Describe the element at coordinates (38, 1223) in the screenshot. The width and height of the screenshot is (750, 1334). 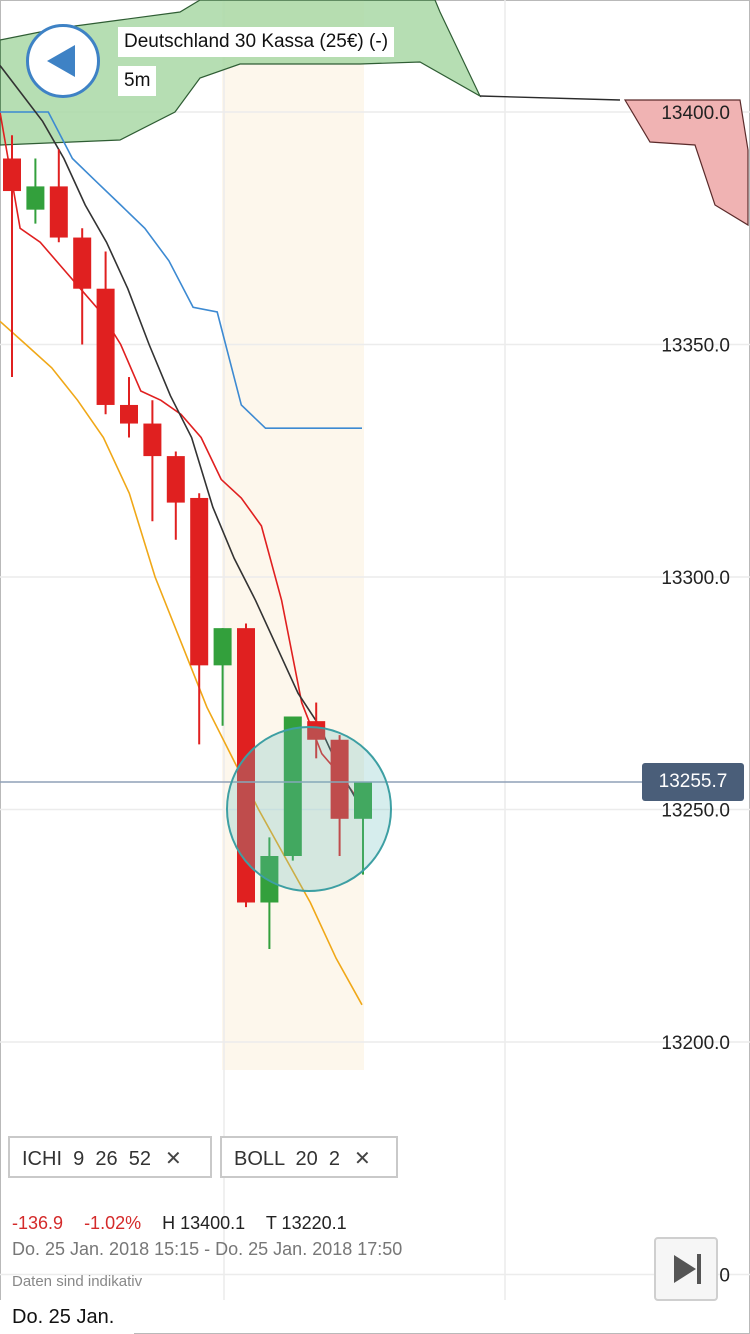
I see `change-value: -136.9` at that location.